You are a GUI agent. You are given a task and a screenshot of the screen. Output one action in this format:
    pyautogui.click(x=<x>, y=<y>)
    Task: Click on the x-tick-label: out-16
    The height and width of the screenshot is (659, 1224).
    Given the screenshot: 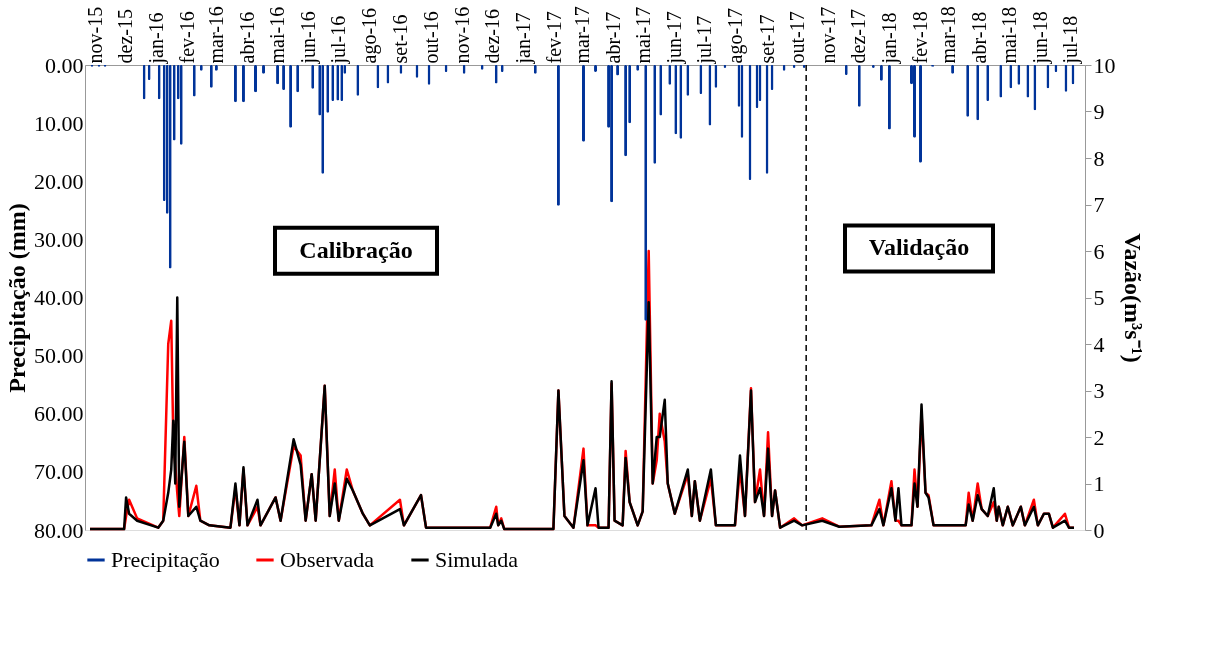 What is the action you would take?
    pyautogui.click(x=430, y=37)
    